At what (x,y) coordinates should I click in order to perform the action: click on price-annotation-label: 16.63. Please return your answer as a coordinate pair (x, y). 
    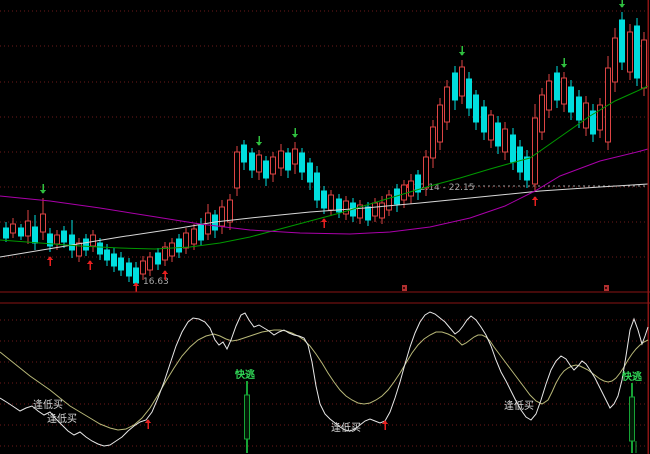
    Looking at the image, I should click on (156, 282).